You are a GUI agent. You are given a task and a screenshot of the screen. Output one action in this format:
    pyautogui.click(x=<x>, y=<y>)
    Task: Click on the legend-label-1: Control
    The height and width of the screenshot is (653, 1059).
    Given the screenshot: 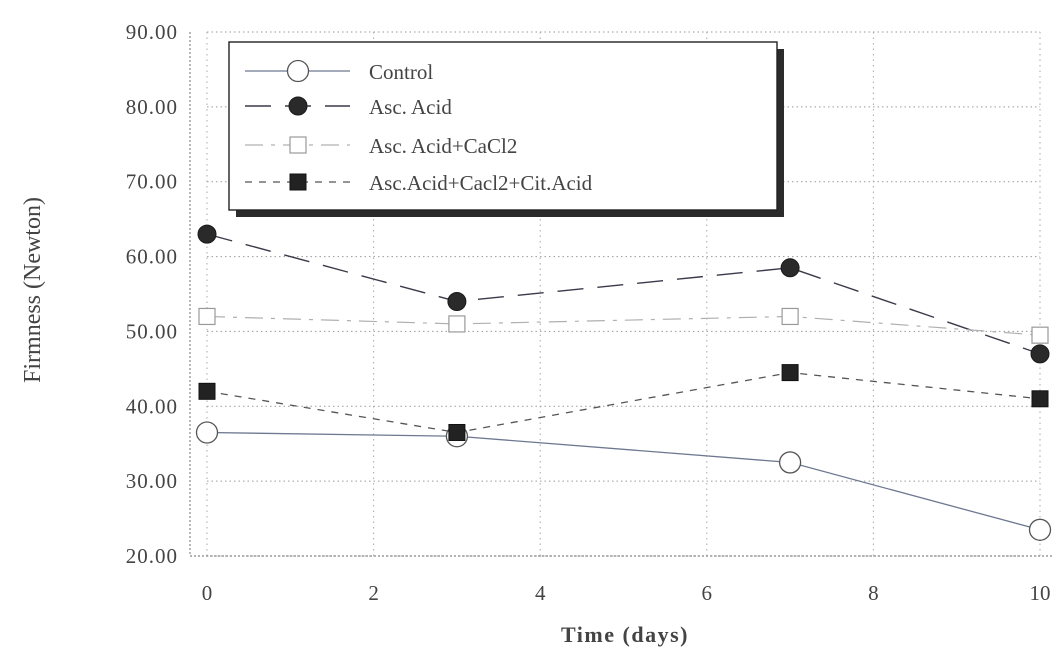 What is the action you would take?
    pyautogui.click(x=401, y=72)
    